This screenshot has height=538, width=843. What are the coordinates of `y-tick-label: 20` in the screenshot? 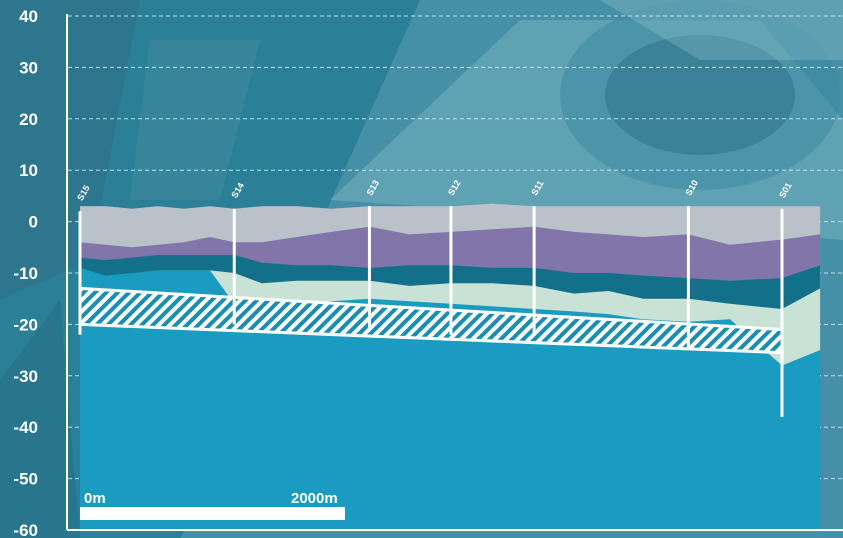 It's located at (28, 119).